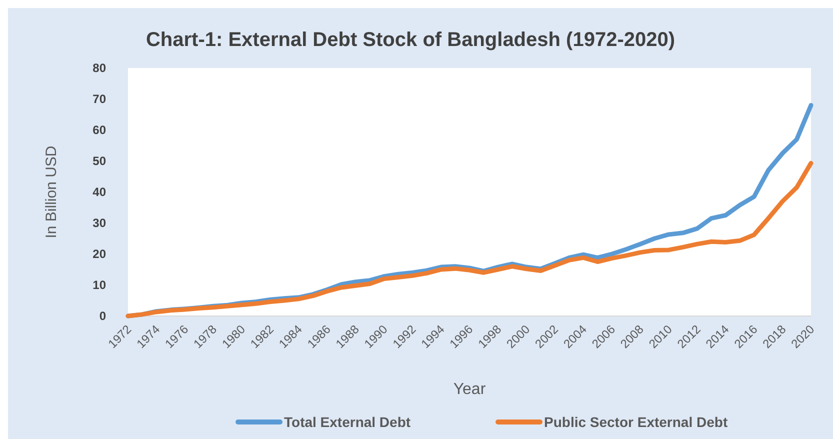 The image size is (833, 439). I want to click on y-axis-title: In Billion USD, so click(51, 192).